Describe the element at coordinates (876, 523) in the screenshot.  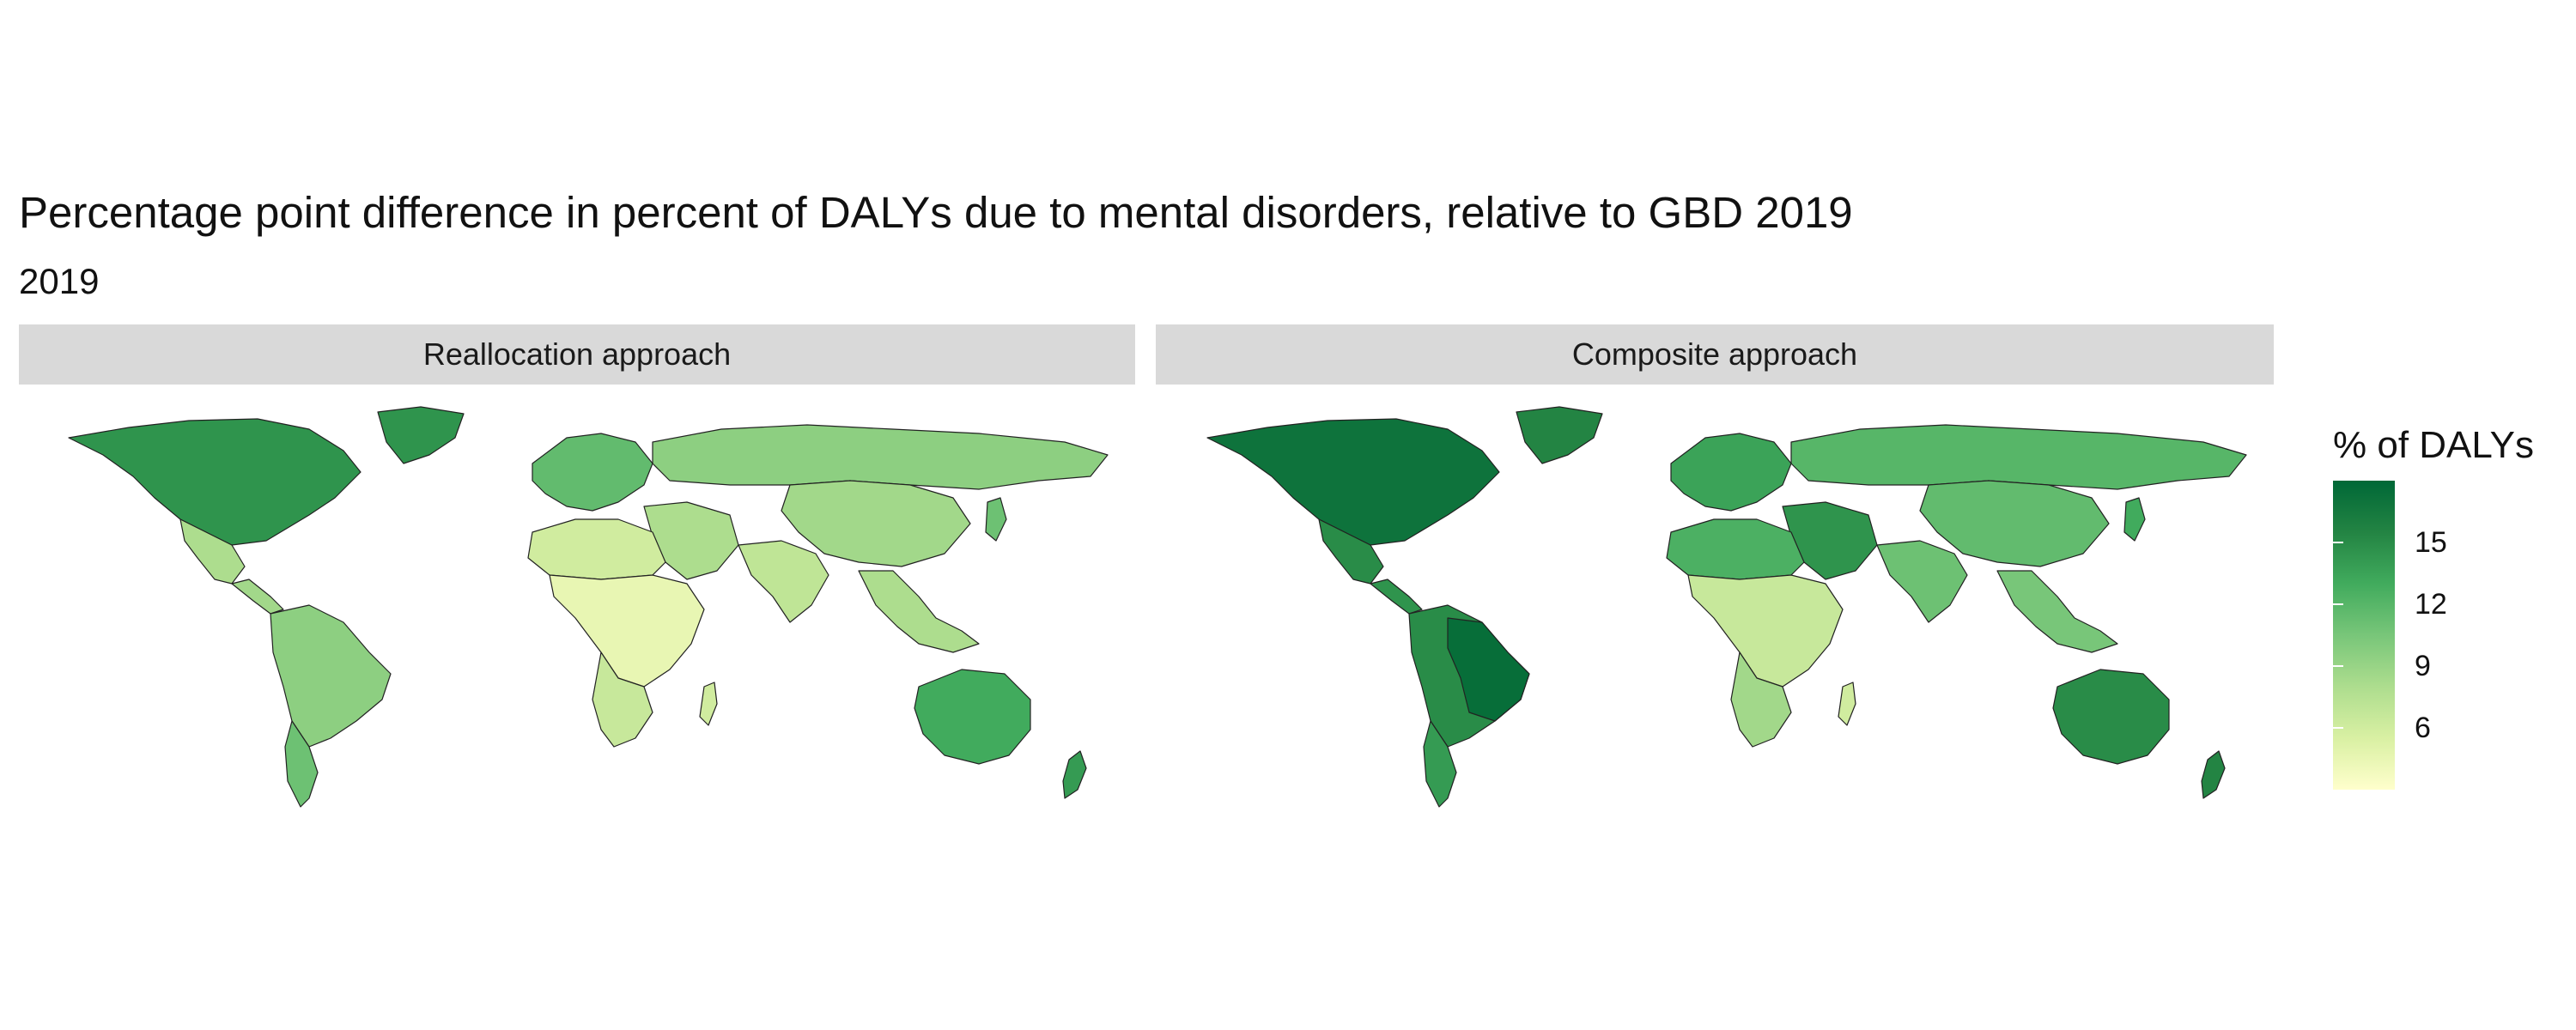
I see `reallocation-region-china` at that location.